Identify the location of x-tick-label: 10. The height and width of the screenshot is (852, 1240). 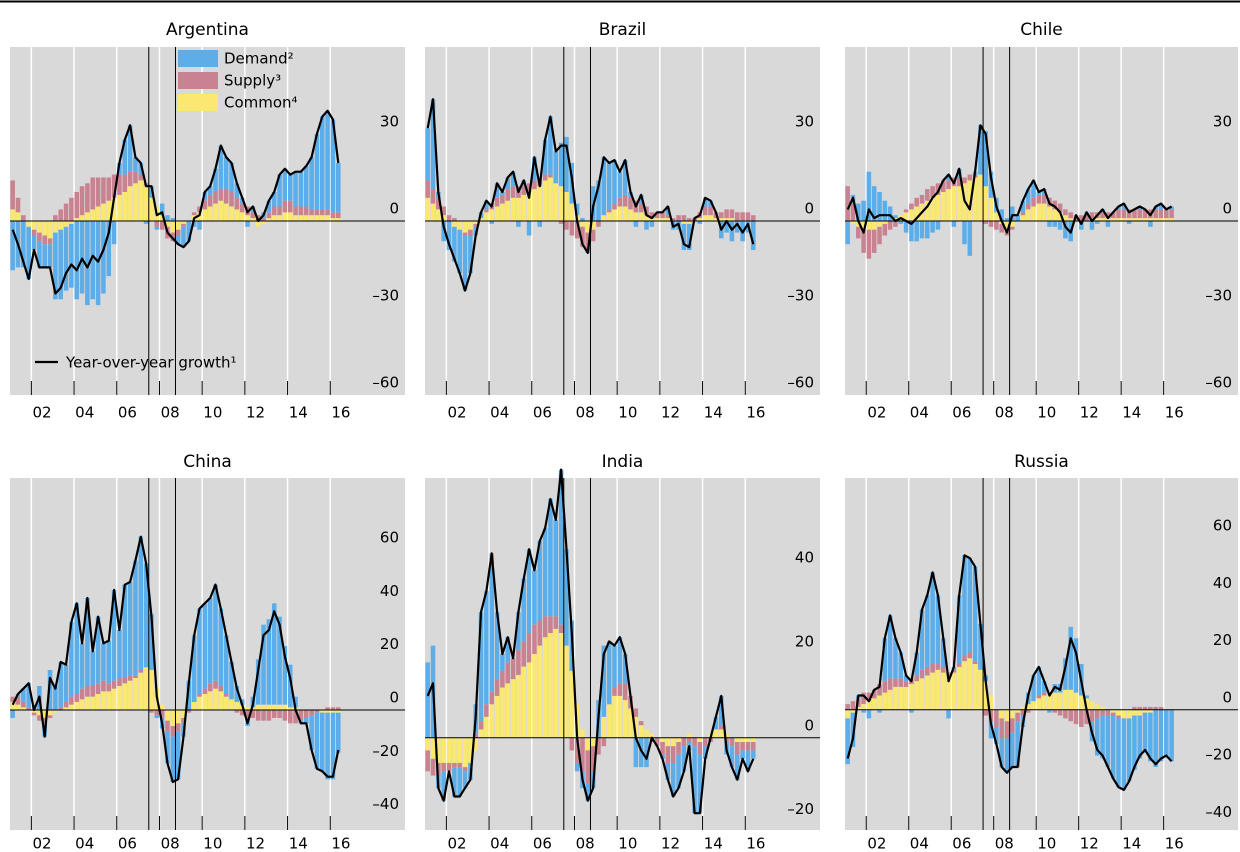
(1046, 413).